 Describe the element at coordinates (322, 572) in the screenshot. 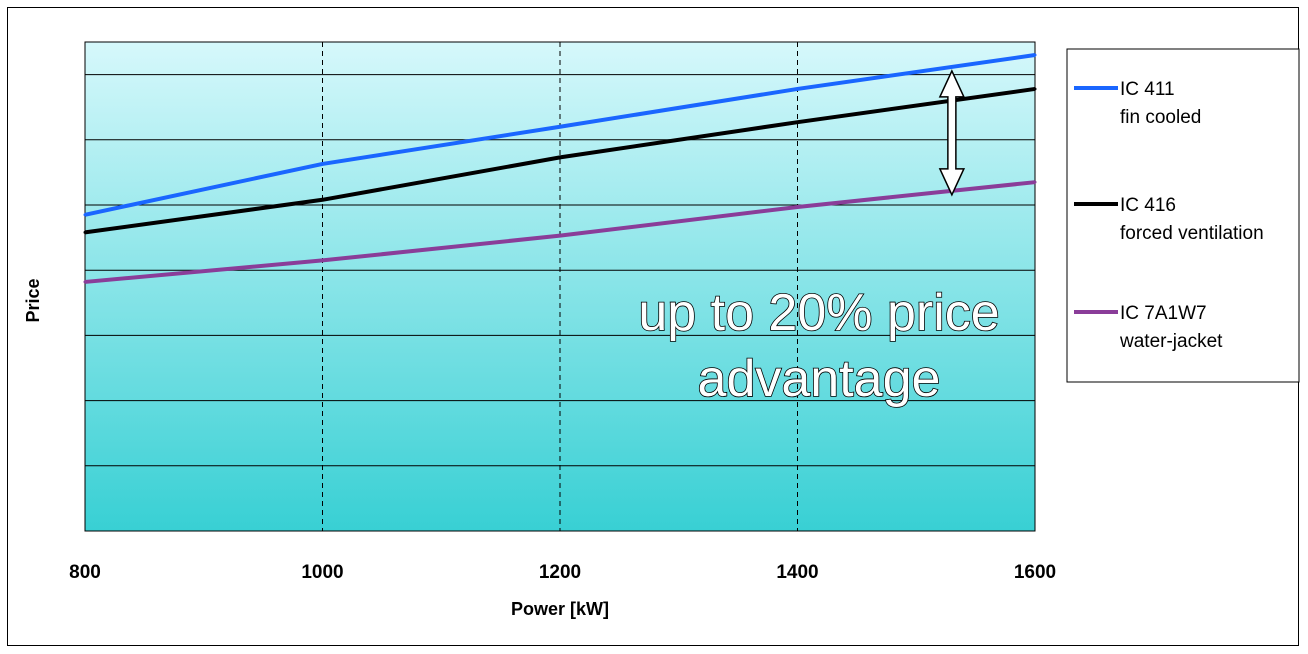

I see `x-tick-label: 1000` at that location.